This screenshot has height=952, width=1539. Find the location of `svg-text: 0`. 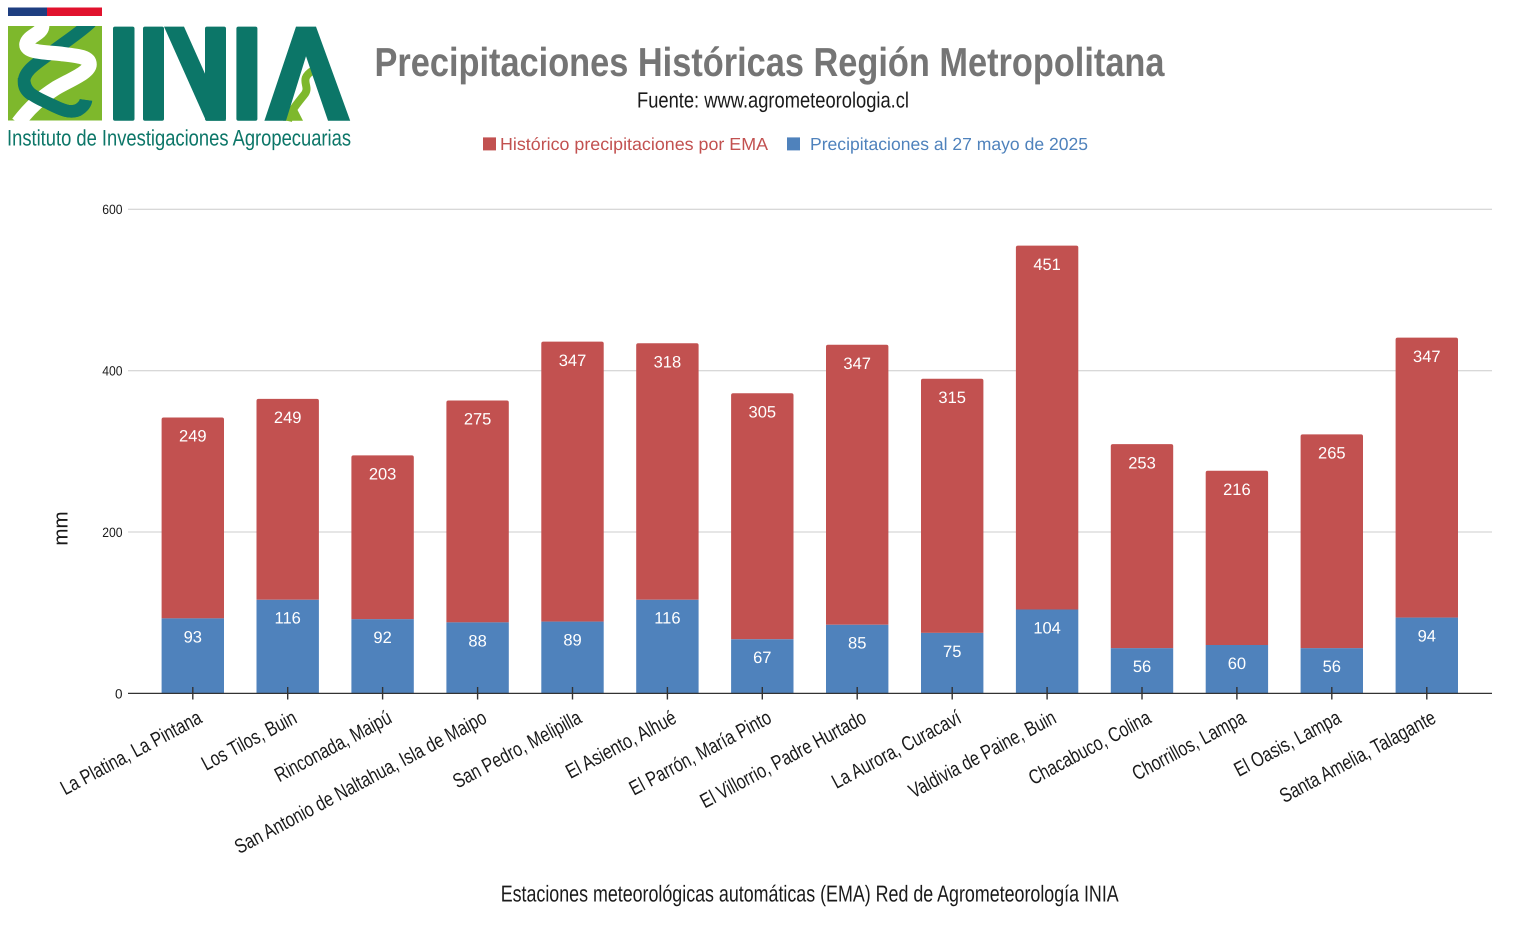

svg-text: 0 is located at coordinates (119, 693).